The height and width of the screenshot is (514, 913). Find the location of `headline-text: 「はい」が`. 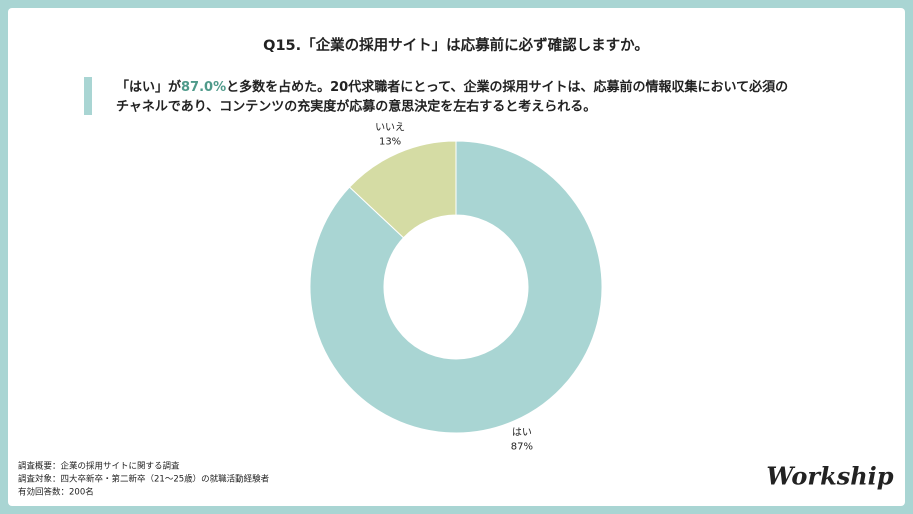

headline-text: 「はい」が is located at coordinates (148, 87).